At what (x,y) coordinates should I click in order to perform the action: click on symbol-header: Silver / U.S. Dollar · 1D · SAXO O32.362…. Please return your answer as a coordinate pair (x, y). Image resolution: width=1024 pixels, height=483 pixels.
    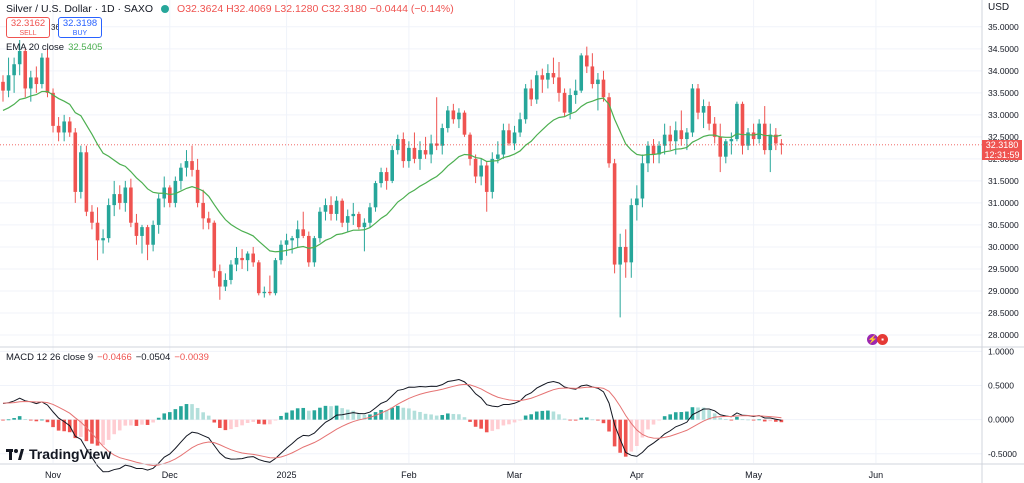
    Looking at the image, I should click on (230, 9).